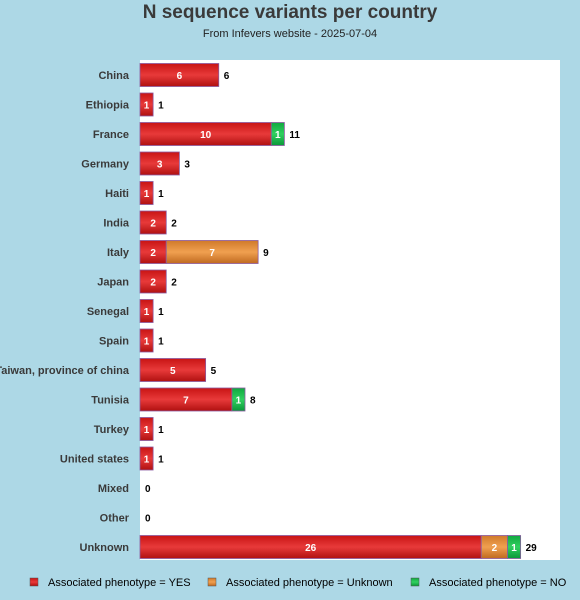 This screenshot has height=600, width=580. I want to click on segment-value-label: 5, so click(173, 371).